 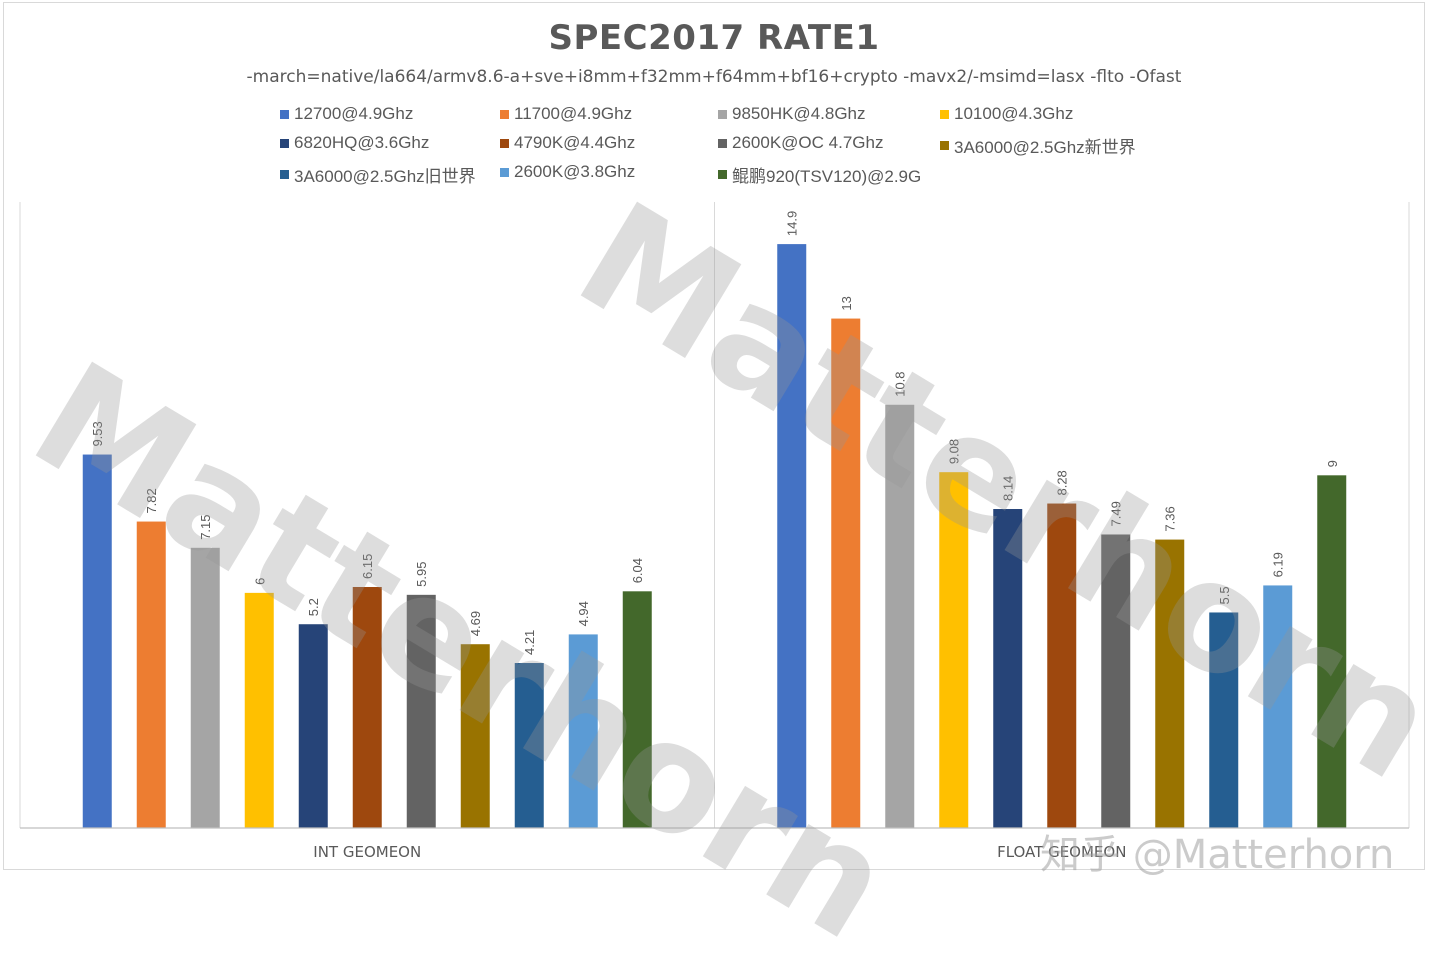 I want to click on data-label: 6.19, so click(x=1278, y=564).